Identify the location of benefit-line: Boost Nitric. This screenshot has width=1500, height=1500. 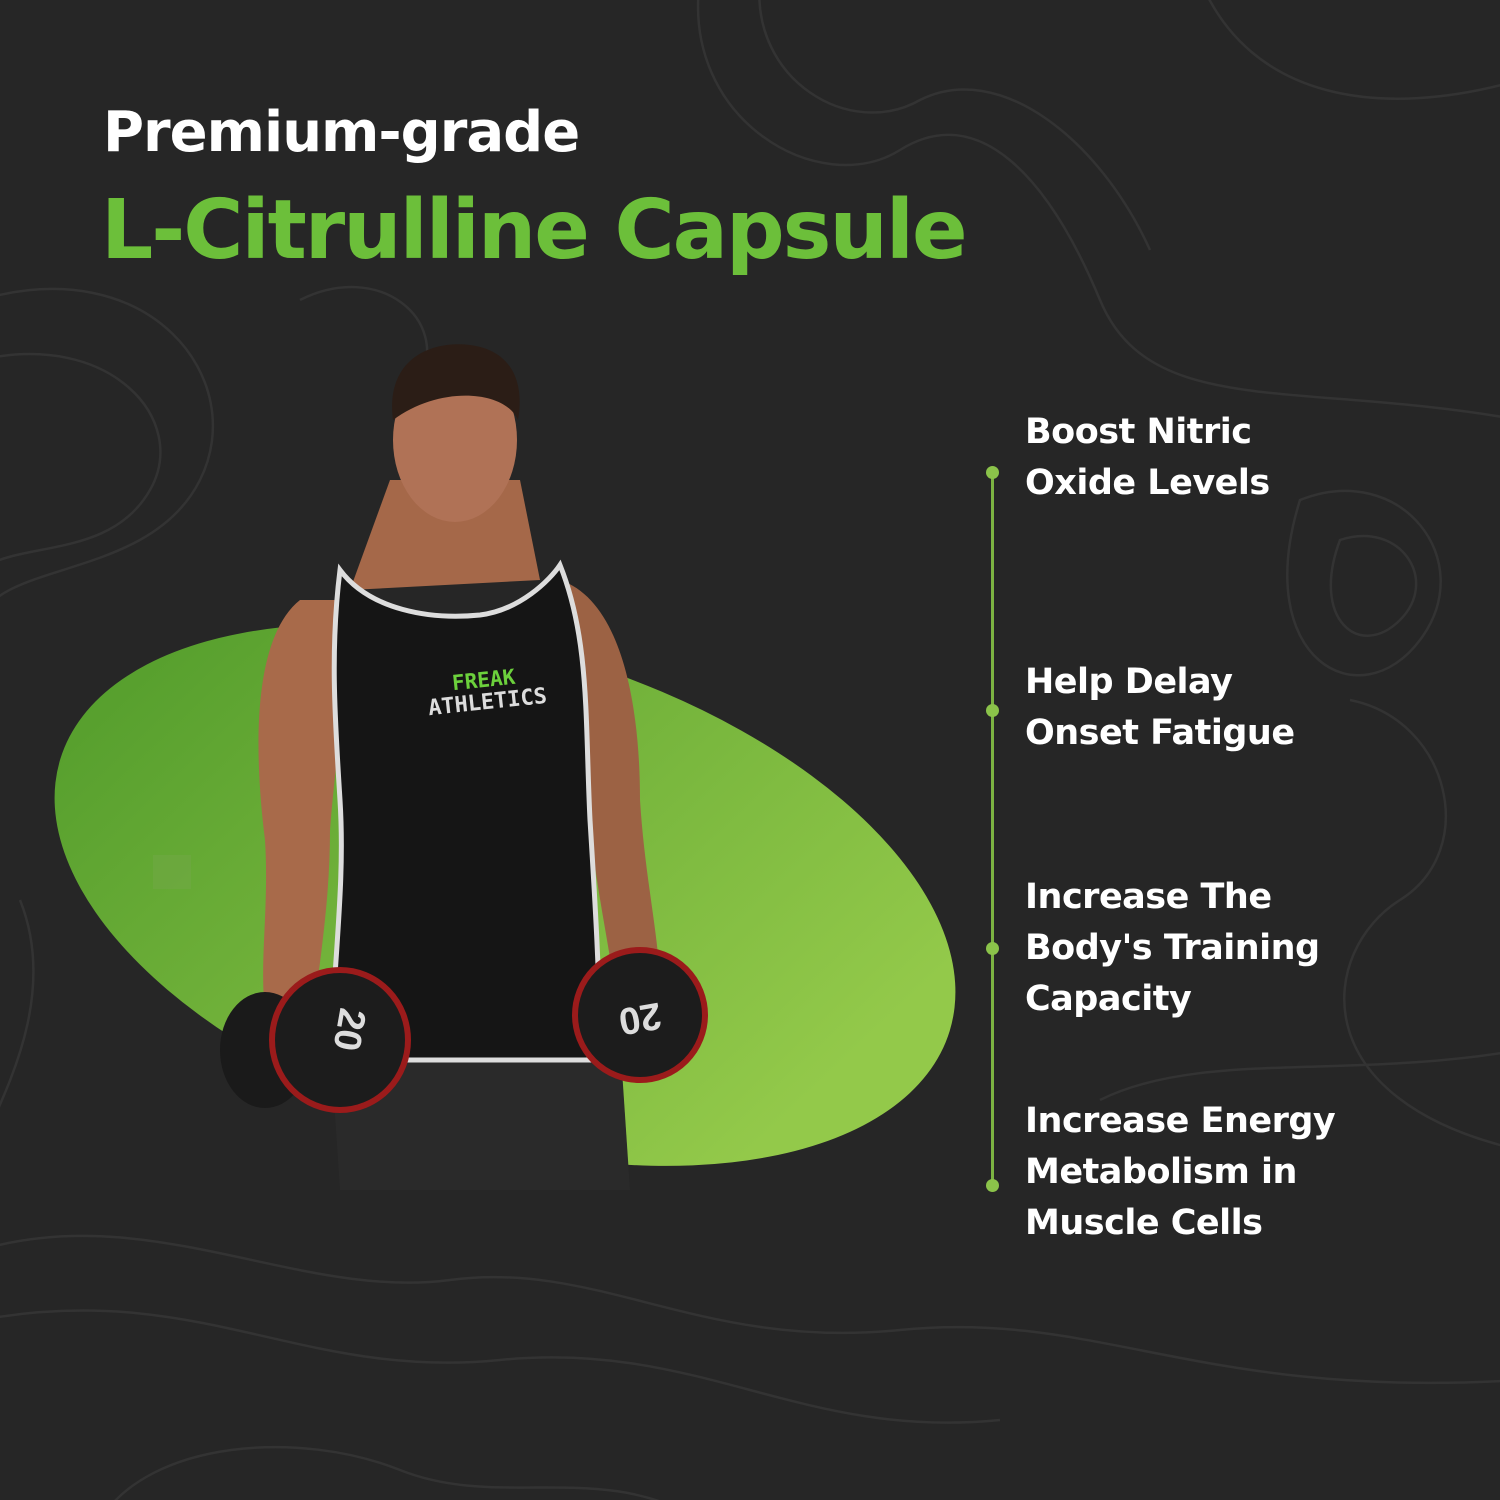
(1138, 432).